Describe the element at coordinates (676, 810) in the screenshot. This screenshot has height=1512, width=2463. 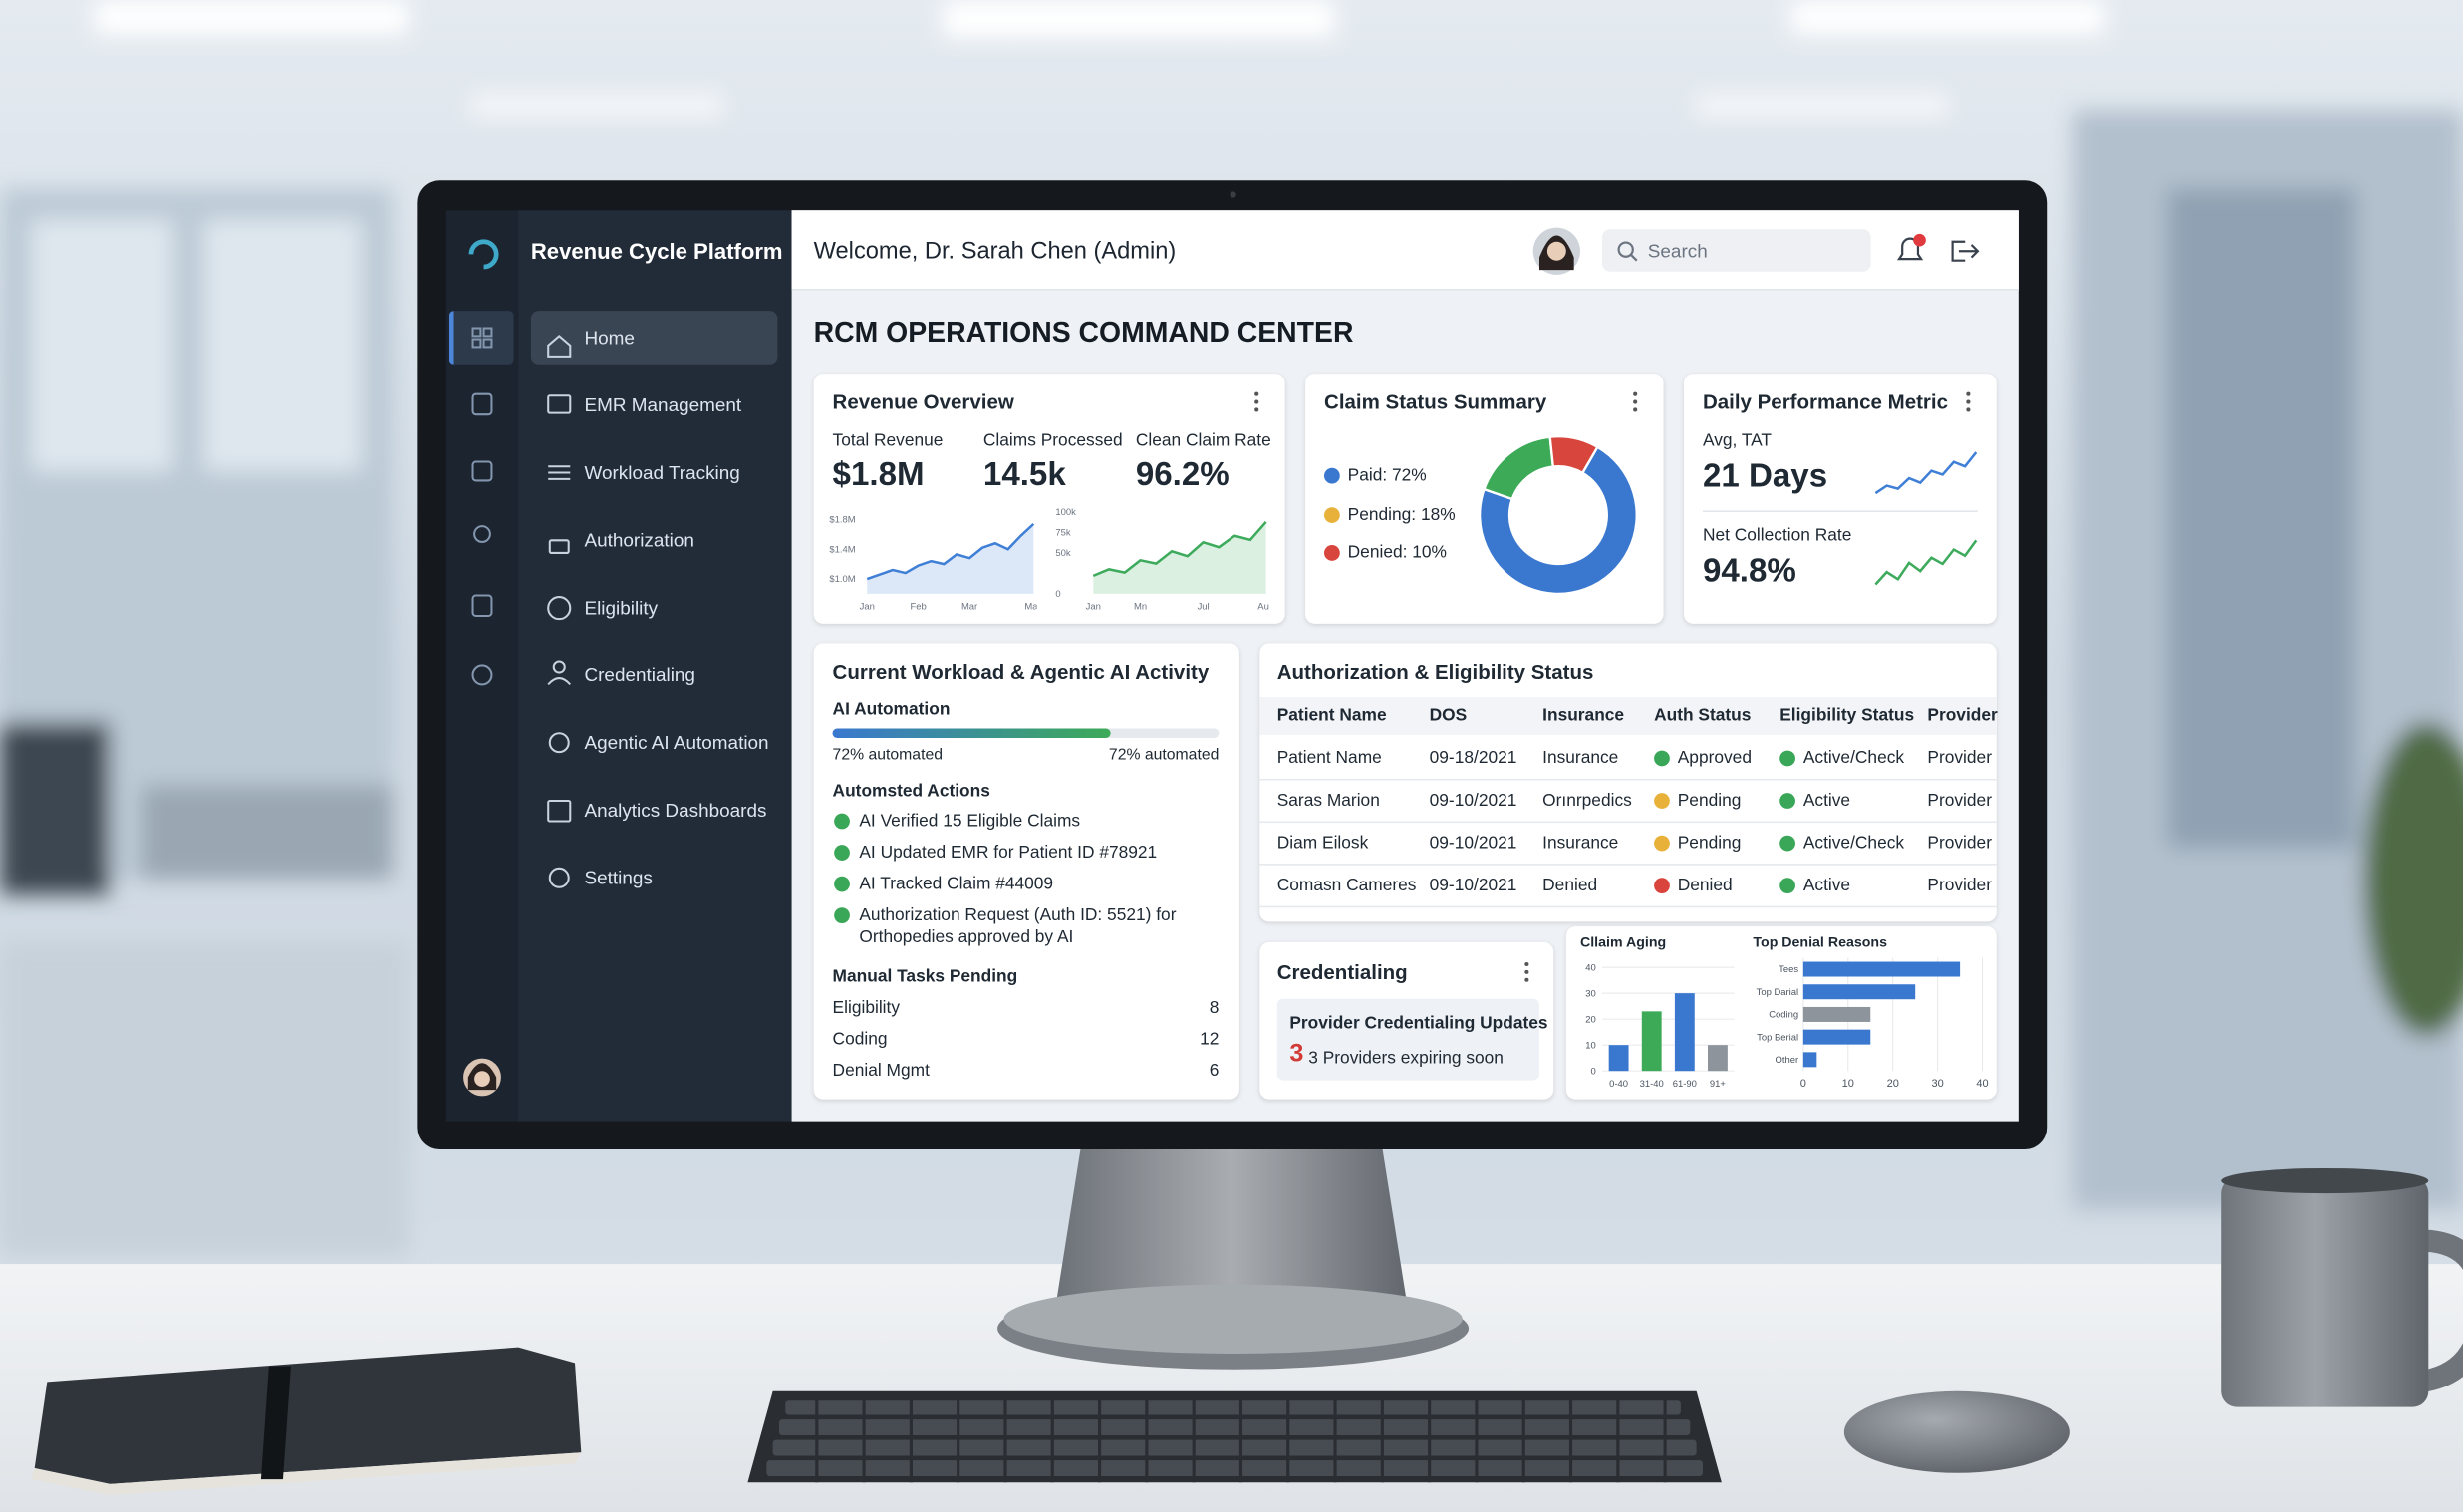
I see `nav-item: Analytics Dashboards` at that location.